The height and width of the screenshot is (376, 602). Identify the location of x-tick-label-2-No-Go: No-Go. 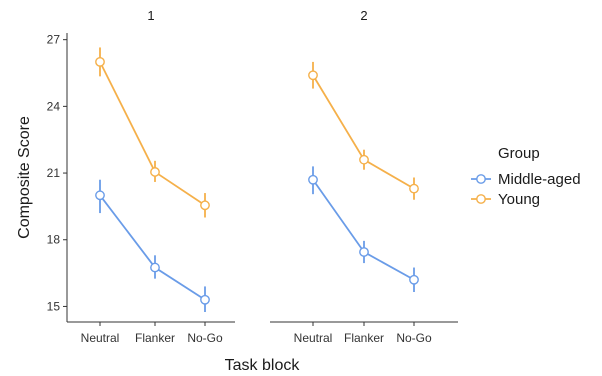
(414, 338).